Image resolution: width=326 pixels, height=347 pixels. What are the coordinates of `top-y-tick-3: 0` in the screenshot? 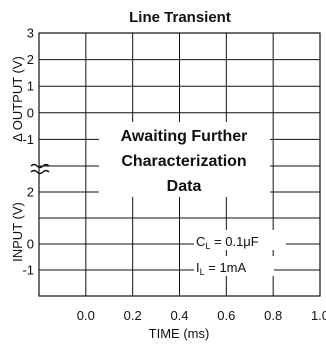 It's located at (30, 112).